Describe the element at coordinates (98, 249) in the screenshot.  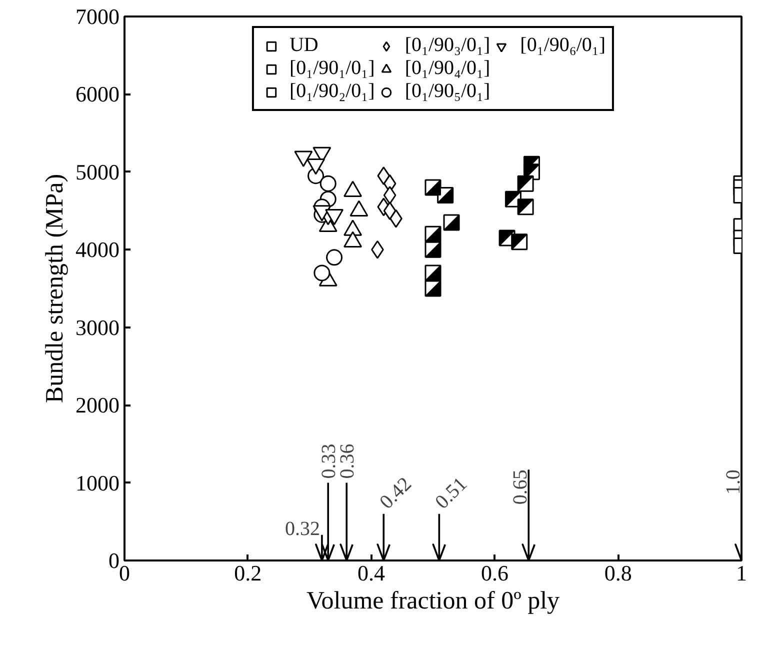
I see `y-tick-label: 4000` at that location.